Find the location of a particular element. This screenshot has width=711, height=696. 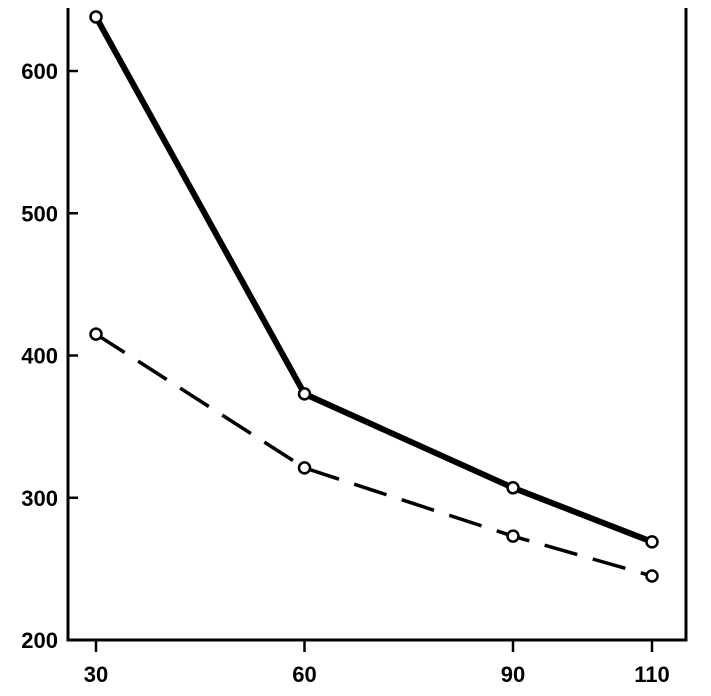

x-tick-label: 110 is located at coordinates (652, 674).